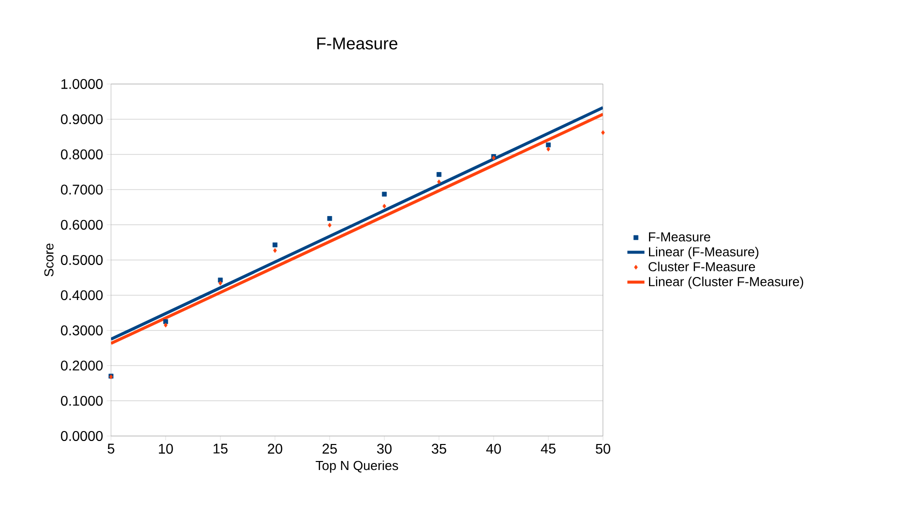 This screenshot has width=903, height=507. Describe the element at coordinates (603, 449) in the screenshot. I see `x-tick-label: 50` at that location.